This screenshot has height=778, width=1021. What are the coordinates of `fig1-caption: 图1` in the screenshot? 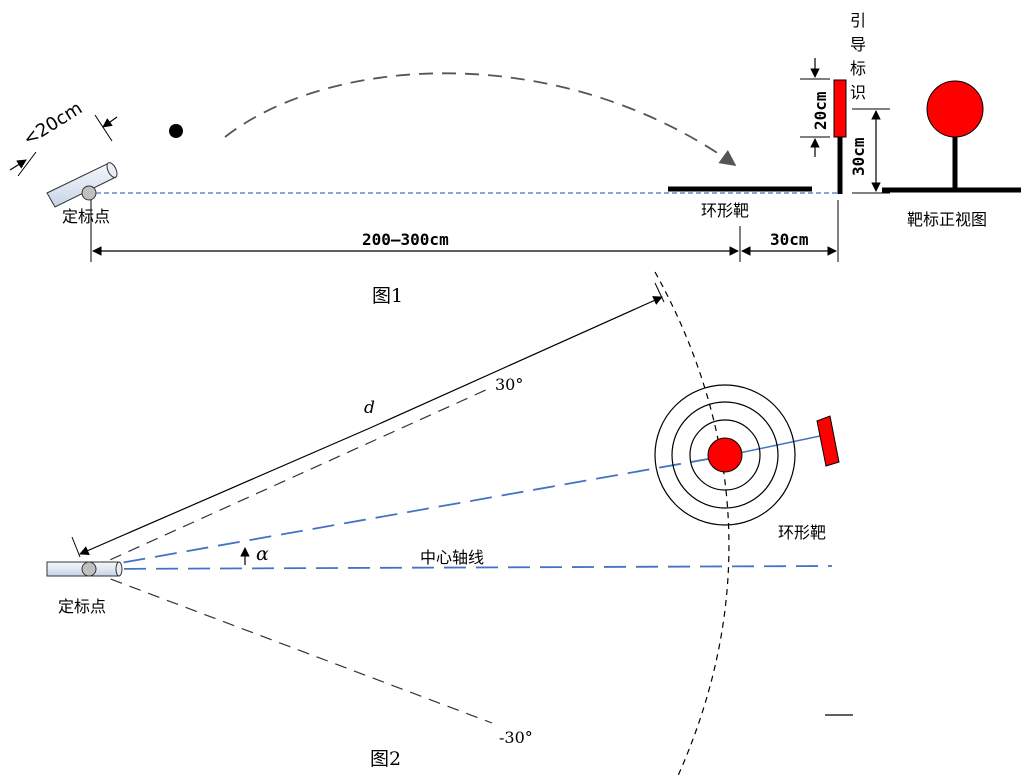 It's located at (387, 296).